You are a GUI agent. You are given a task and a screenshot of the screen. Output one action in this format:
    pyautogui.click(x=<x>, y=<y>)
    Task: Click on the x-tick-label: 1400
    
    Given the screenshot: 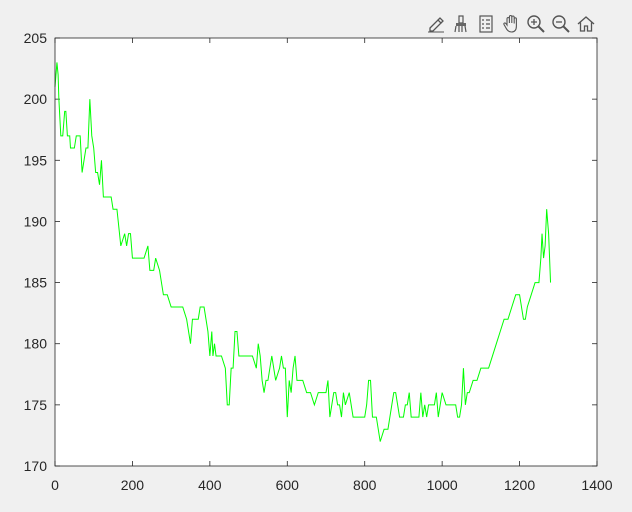 What is the action you would take?
    pyautogui.click(x=596, y=485)
    